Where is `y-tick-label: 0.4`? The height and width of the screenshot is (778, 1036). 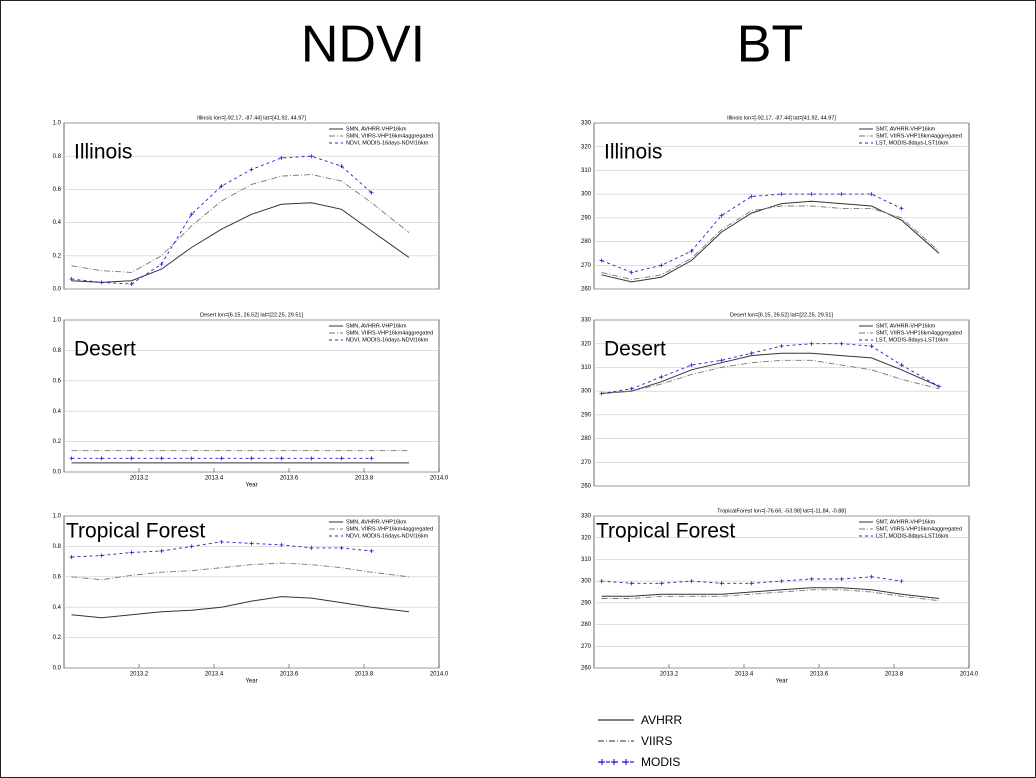
y-tick-label: 0.4 is located at coordinates (57, 223).